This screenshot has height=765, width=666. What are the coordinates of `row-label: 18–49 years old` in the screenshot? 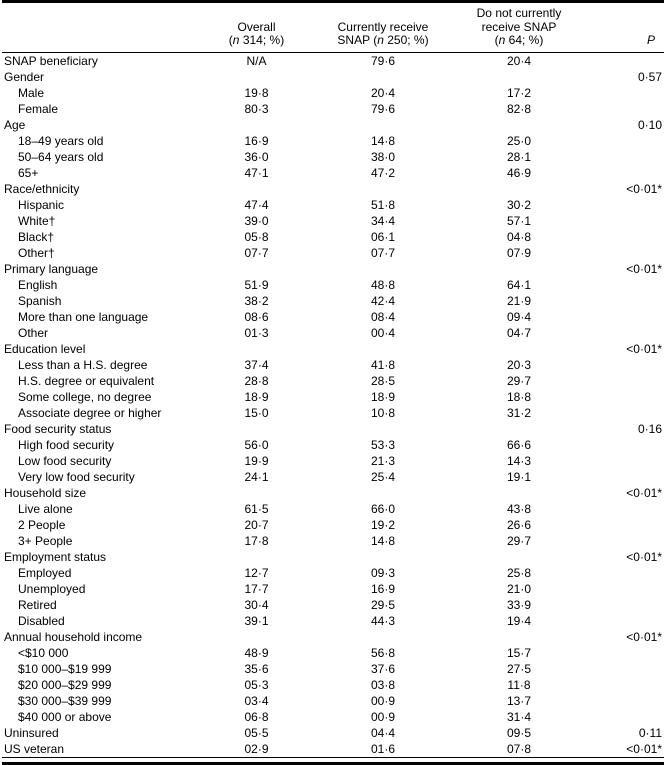 It's located at (61, 140).